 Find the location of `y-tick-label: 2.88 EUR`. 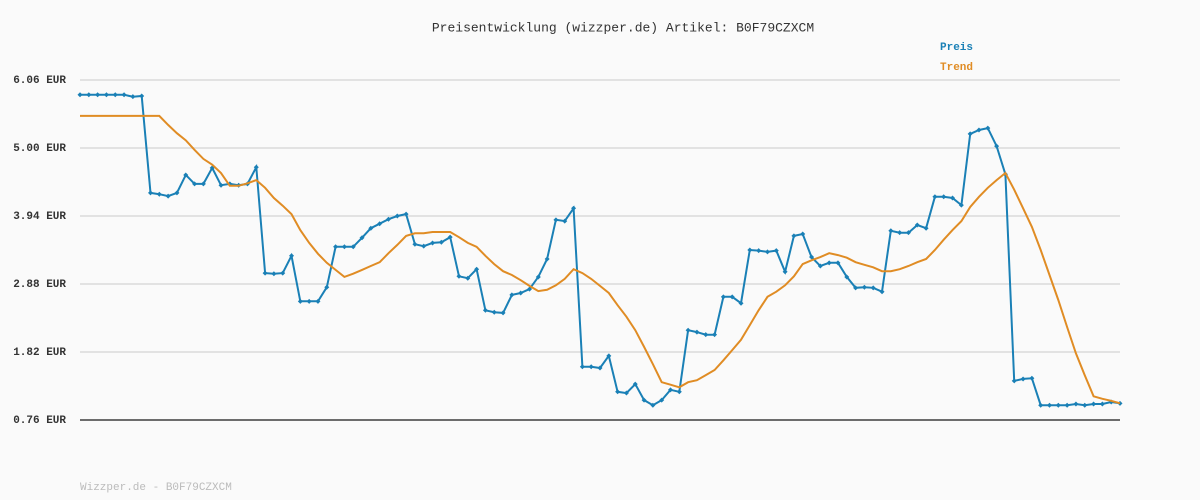

y-tick-label: 2.88 EUR is located at coordinates (39, 285).